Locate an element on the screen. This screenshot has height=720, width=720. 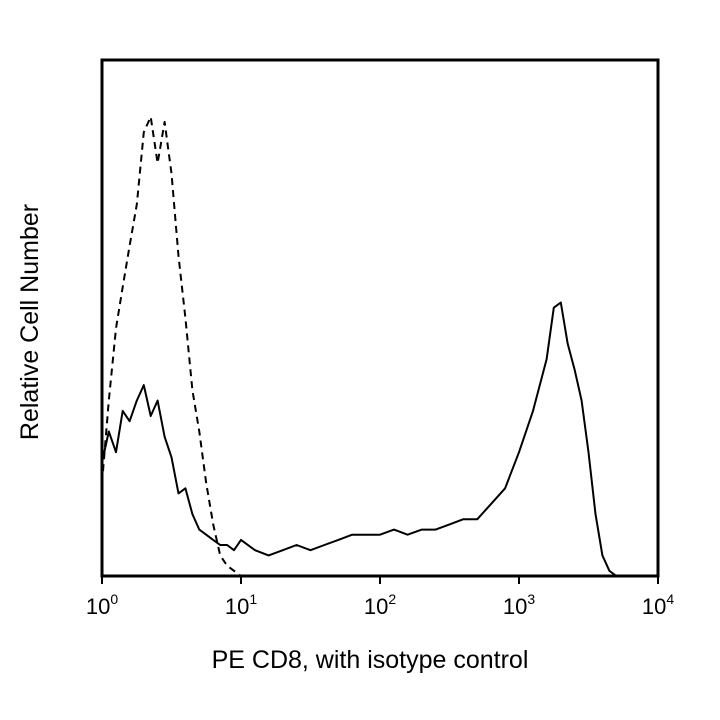
x-tick-label: 10³ is located at coordinates (519, 605).